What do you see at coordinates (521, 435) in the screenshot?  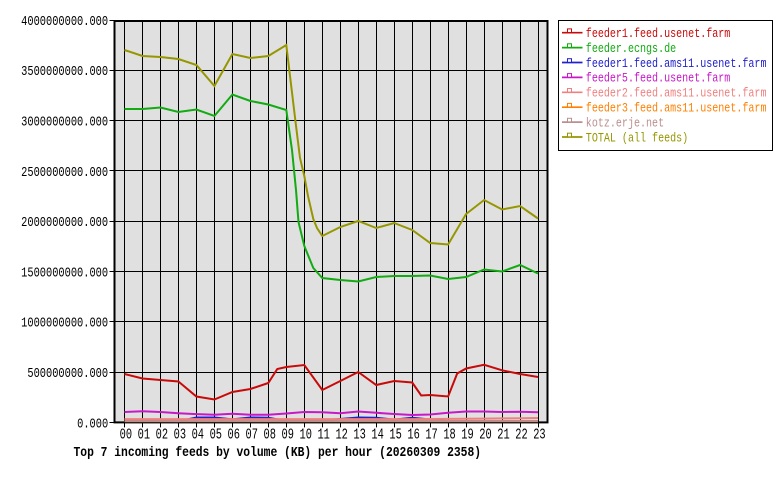 I see `svg-text: 22` at bounding box center [521, 435].